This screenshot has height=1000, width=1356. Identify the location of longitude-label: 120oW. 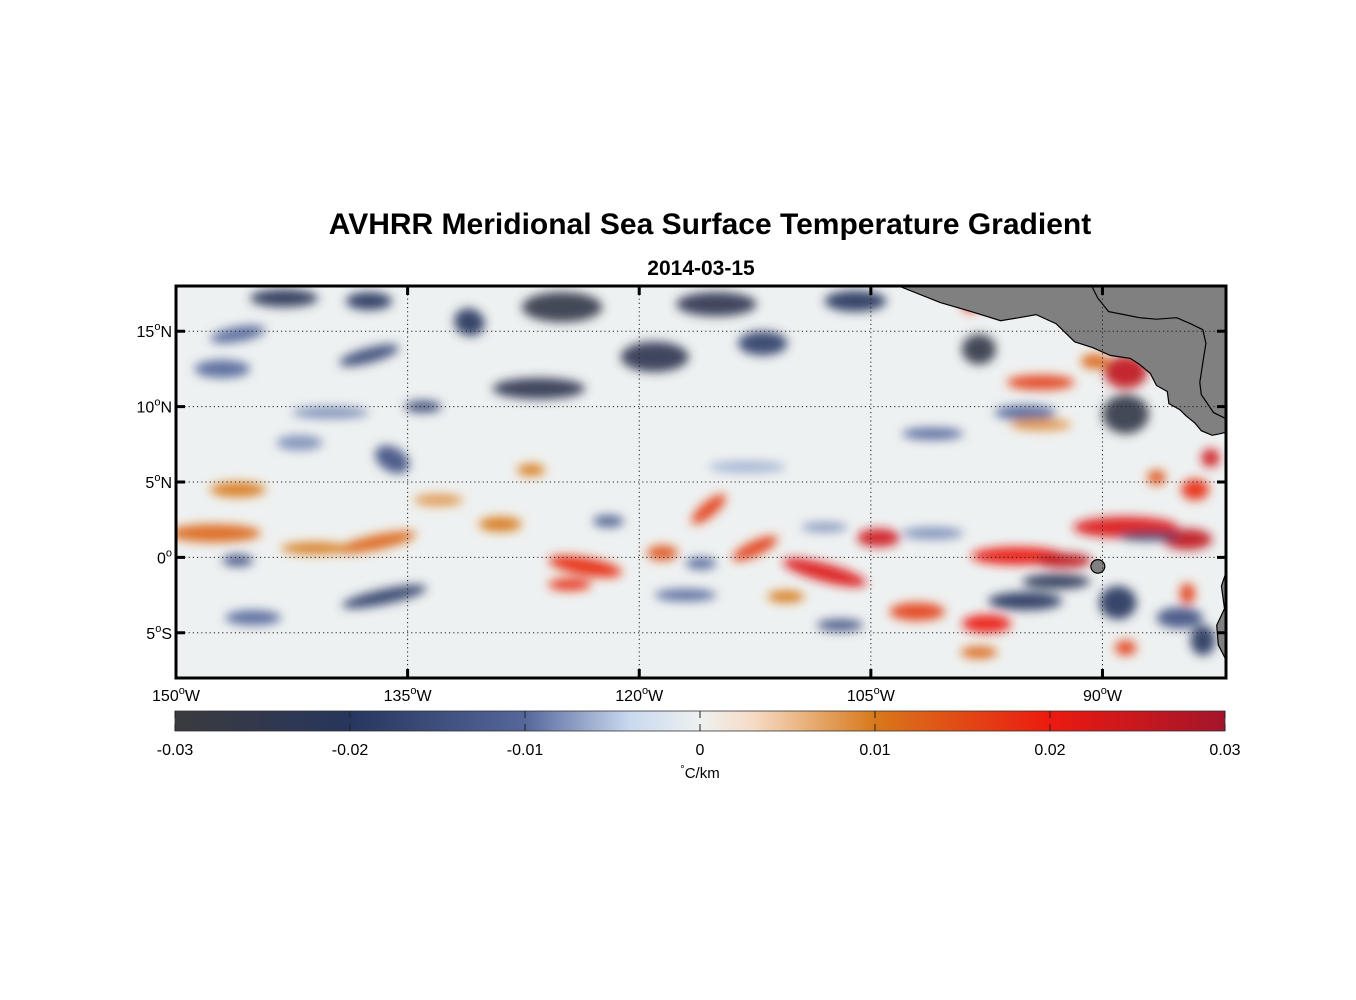
(639, 695).